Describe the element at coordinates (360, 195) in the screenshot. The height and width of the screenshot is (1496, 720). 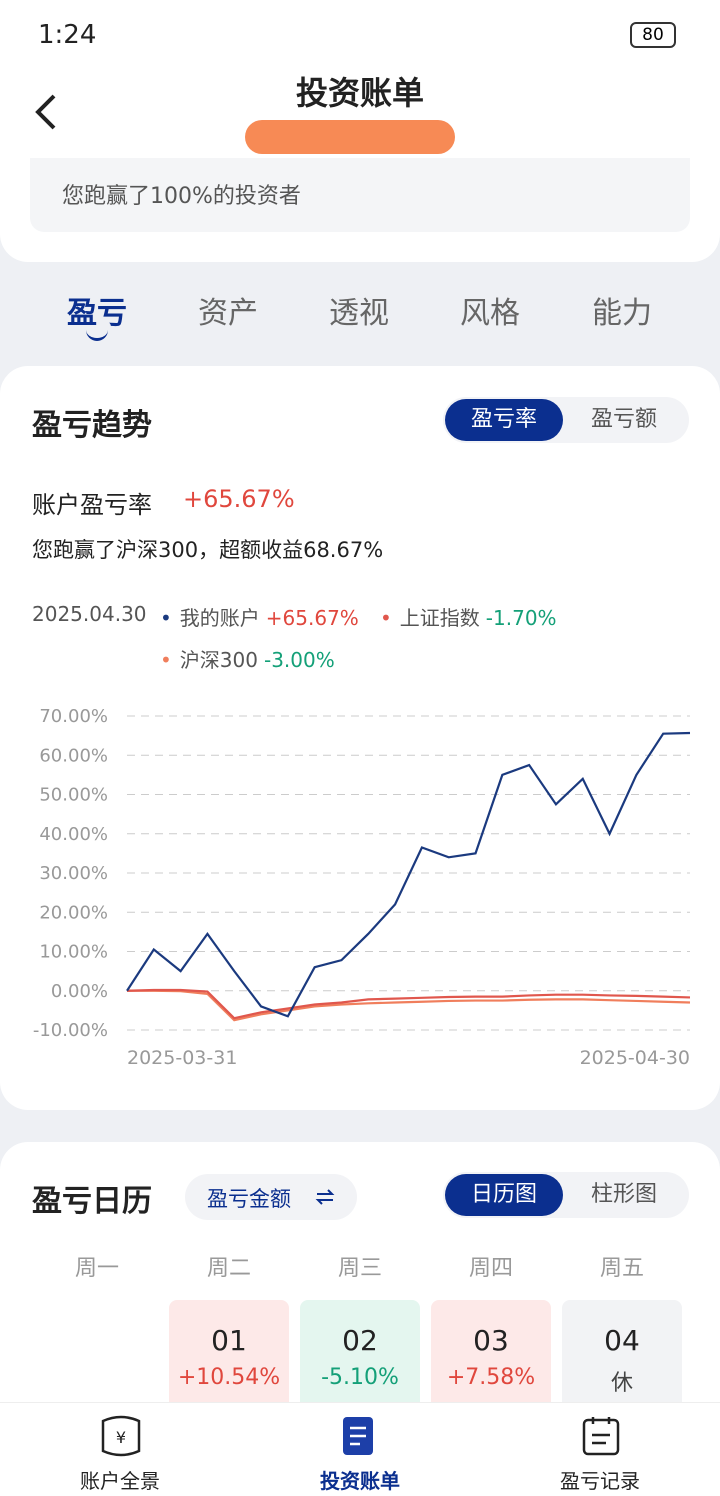
I see `summary-box` at that location.